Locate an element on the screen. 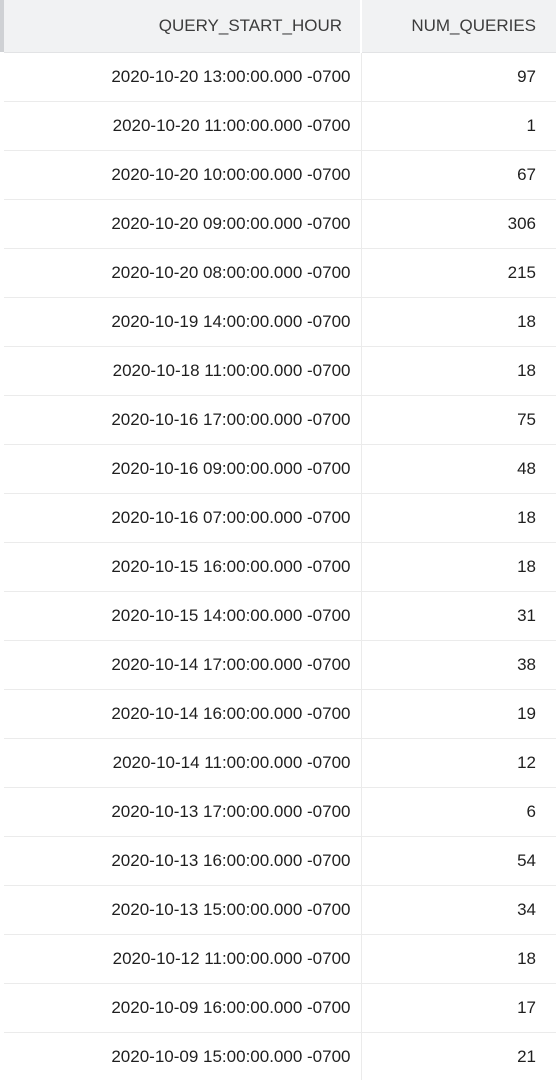 The width and height of the screenshot is (556, 1080). table-row: 2020-10-16 09:00:00.000 -0700 48 is located at coordinates (280, 469).